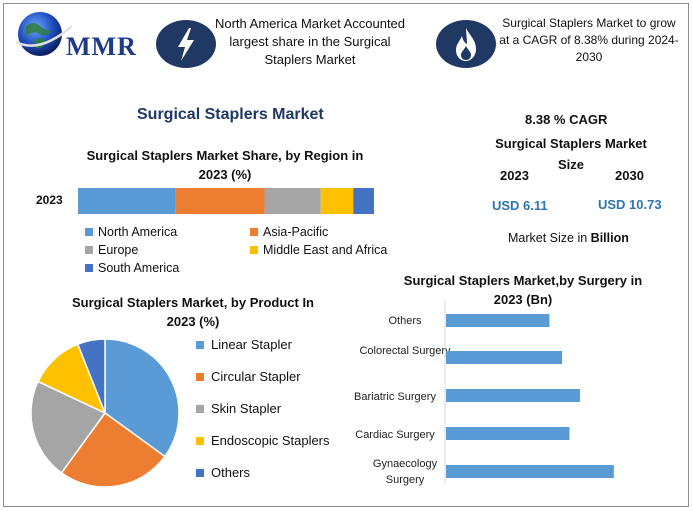  I want to click on product-pie-chart, so click(105, 413).